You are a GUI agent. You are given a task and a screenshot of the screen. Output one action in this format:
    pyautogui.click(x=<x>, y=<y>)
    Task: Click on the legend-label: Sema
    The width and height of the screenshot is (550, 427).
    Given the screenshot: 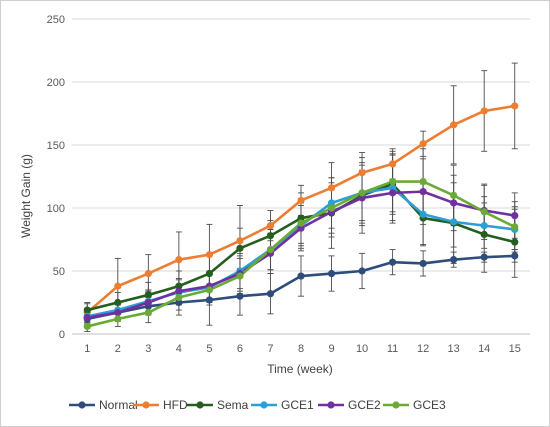 What is the action you would take?
    pyautogui.click(x=233, y=405)
    